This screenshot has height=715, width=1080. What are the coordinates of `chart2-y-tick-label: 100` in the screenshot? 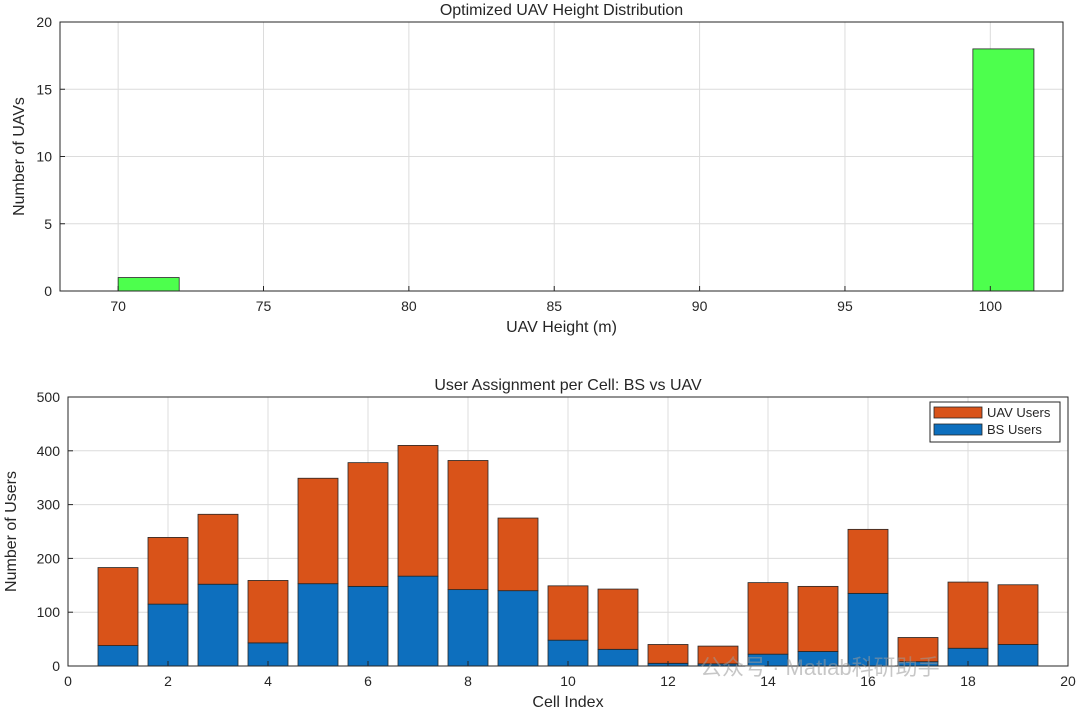 It's located at (49, 612).